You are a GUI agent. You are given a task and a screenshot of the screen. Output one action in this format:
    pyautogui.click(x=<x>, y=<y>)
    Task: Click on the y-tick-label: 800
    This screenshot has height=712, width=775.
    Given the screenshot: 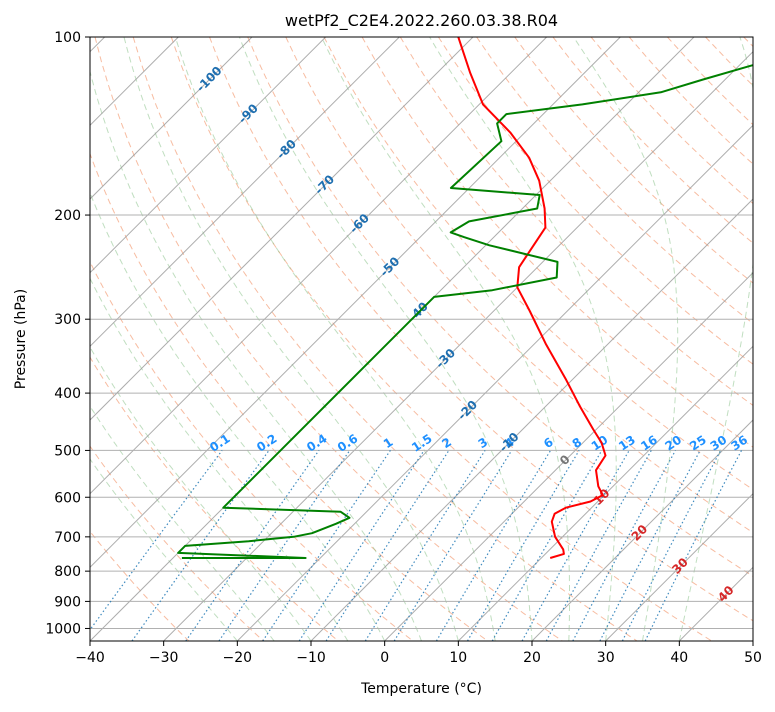 What is the action you would take?
    pyautogui.click(x=67, y=572)
    